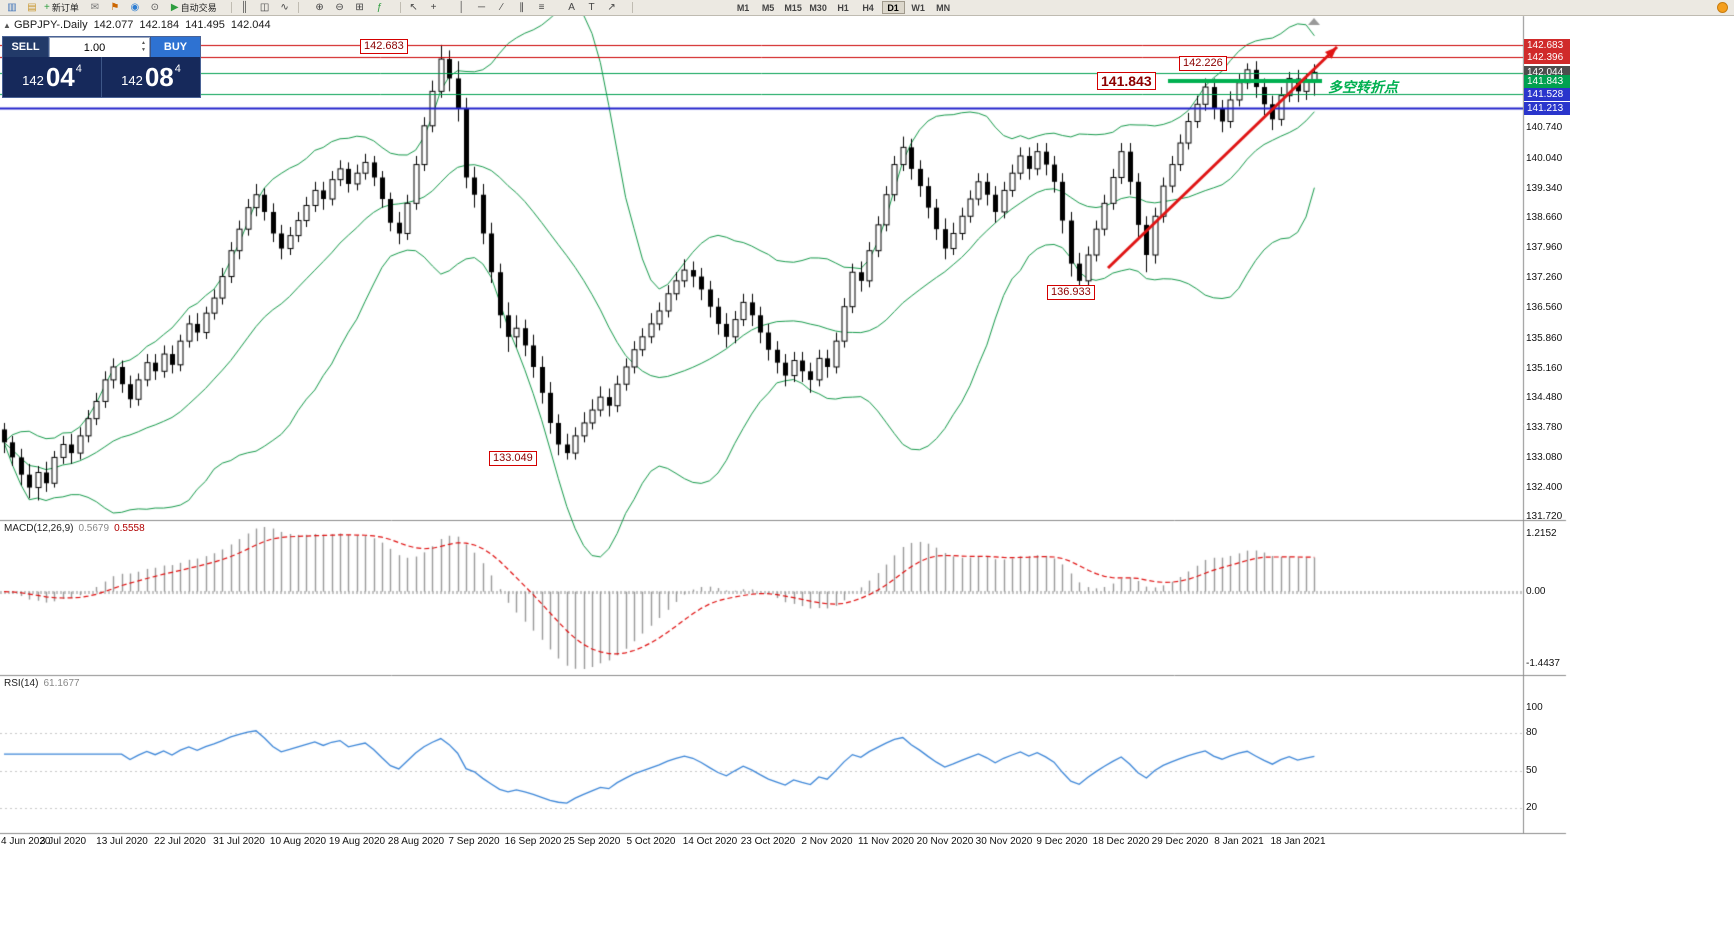 This screenshot has width=1734, height=941. I want to click on new-order-button: + 新订单, so click(61, 8).